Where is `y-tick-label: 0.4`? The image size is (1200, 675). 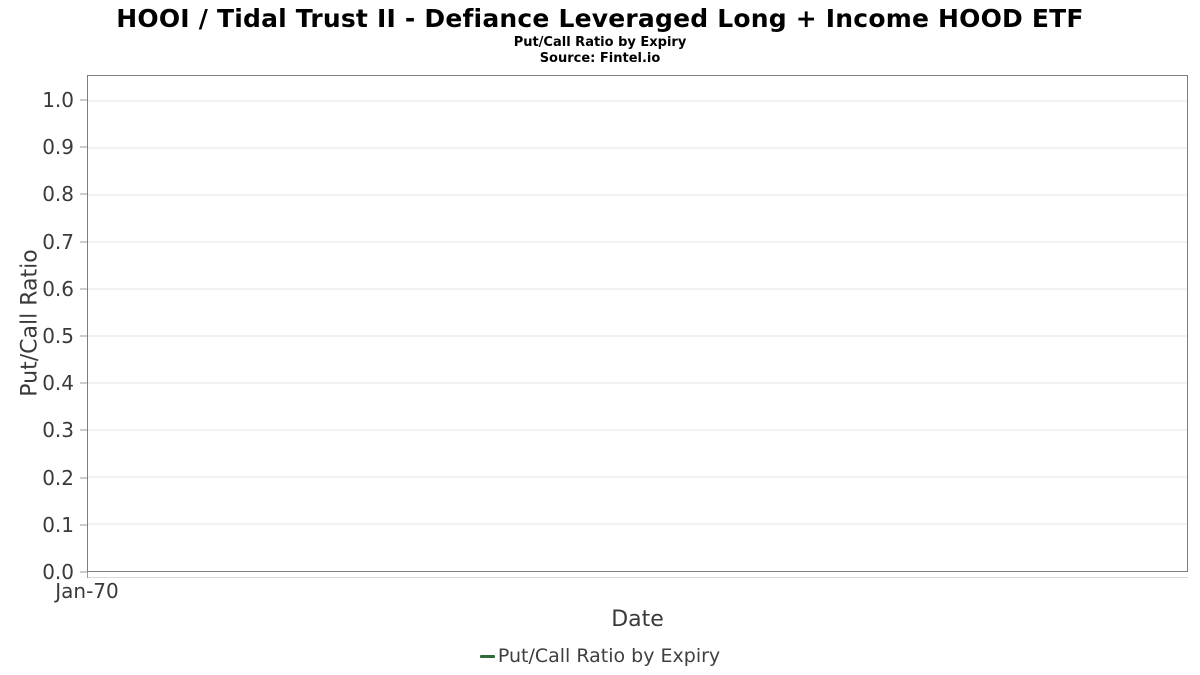 y-tick-label: 0.4 is located at coordinates (58, 383).